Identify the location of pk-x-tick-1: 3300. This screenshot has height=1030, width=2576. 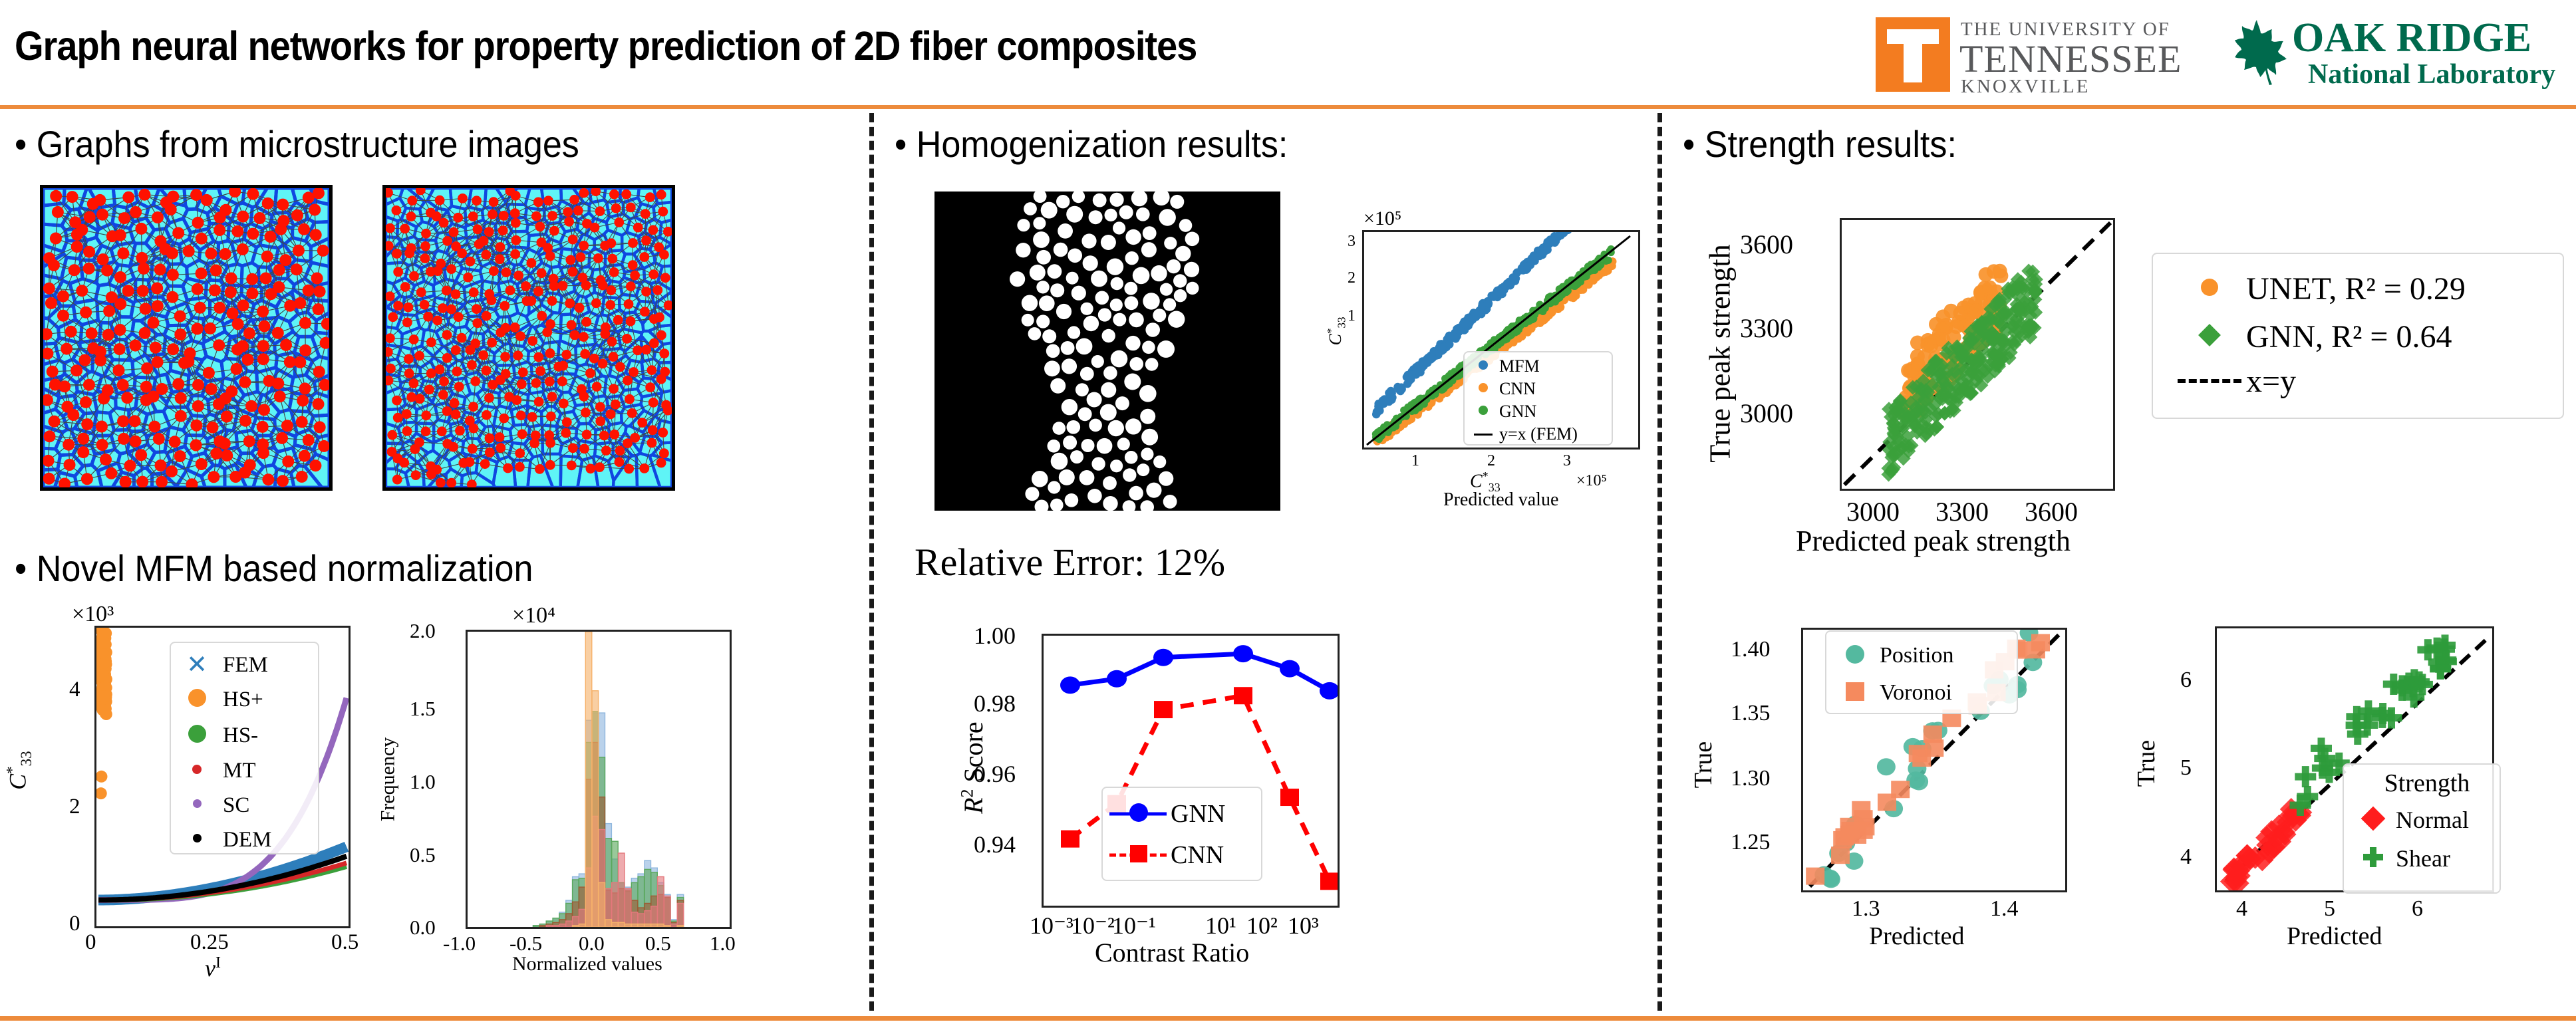
(1962, 512).